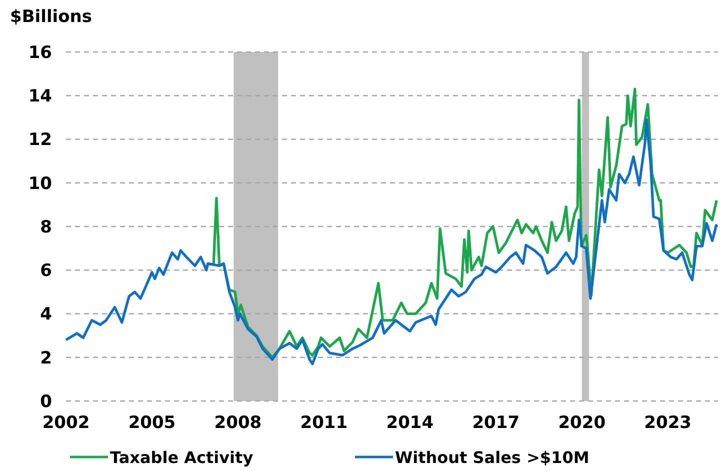 This screenshot has width=720, height=471. Describe the element at coordinates (410, 423) in the screenshot. I see `x-tick-label: 2014` at that location.